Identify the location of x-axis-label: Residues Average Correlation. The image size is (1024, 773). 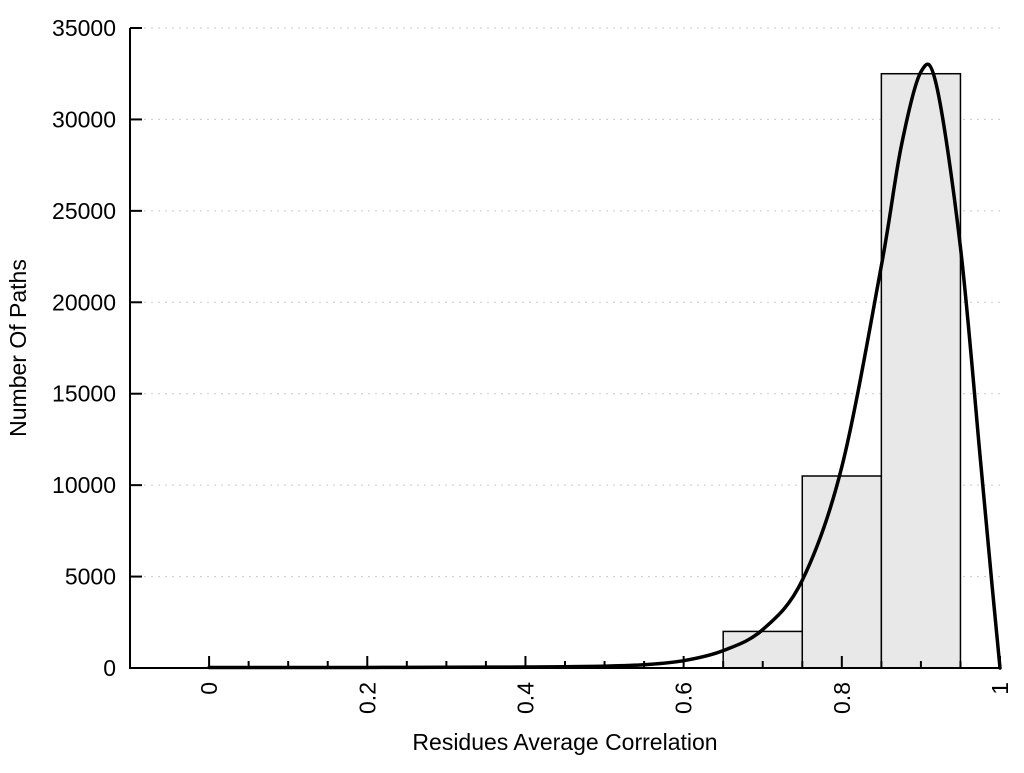
(564, 742).